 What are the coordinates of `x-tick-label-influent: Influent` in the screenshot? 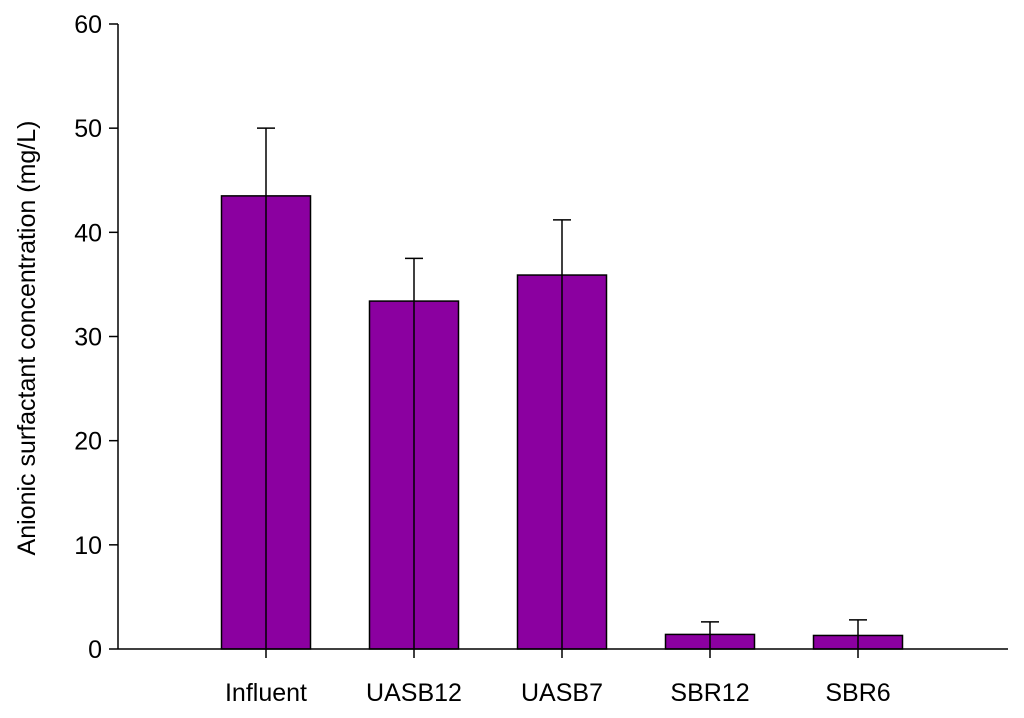 It's located at (266, 693).